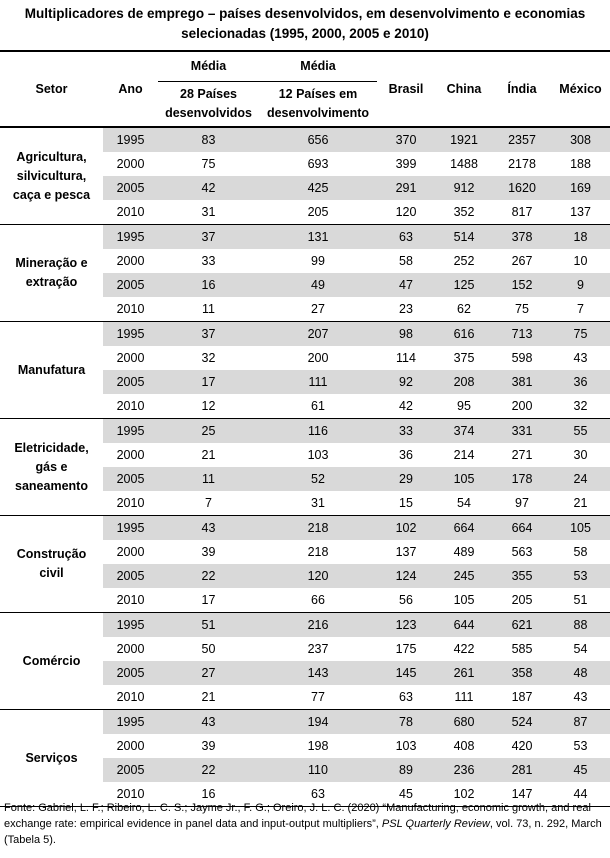  I want to click on table-row: 2010 7 31 15 54 97 21, so click(305, 503).